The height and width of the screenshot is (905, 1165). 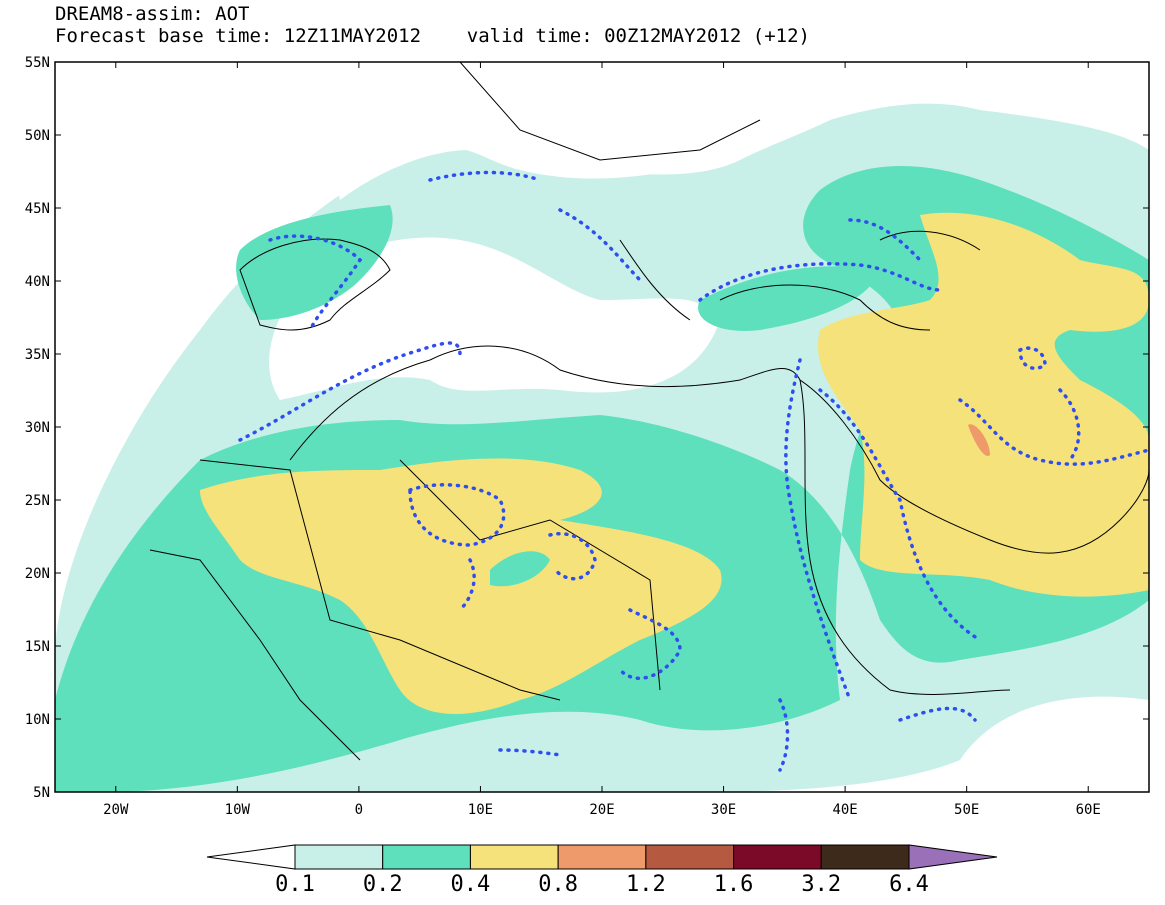 I want to click on lat-label: 15N, so click(x=37, y=647).